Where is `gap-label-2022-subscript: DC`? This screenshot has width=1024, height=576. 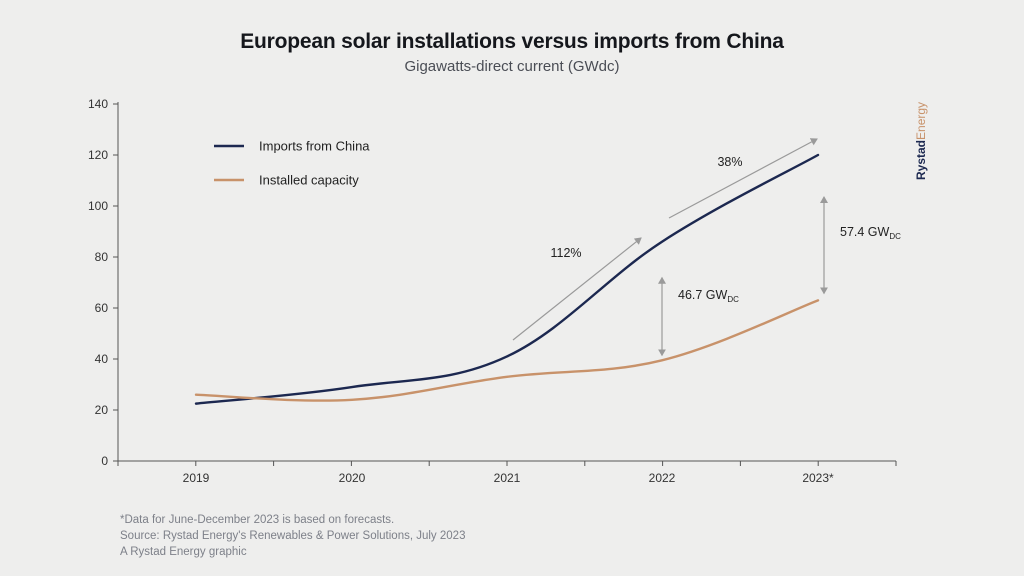 gap-label-2022-subscript: DC is located at coordinates (733, 299).